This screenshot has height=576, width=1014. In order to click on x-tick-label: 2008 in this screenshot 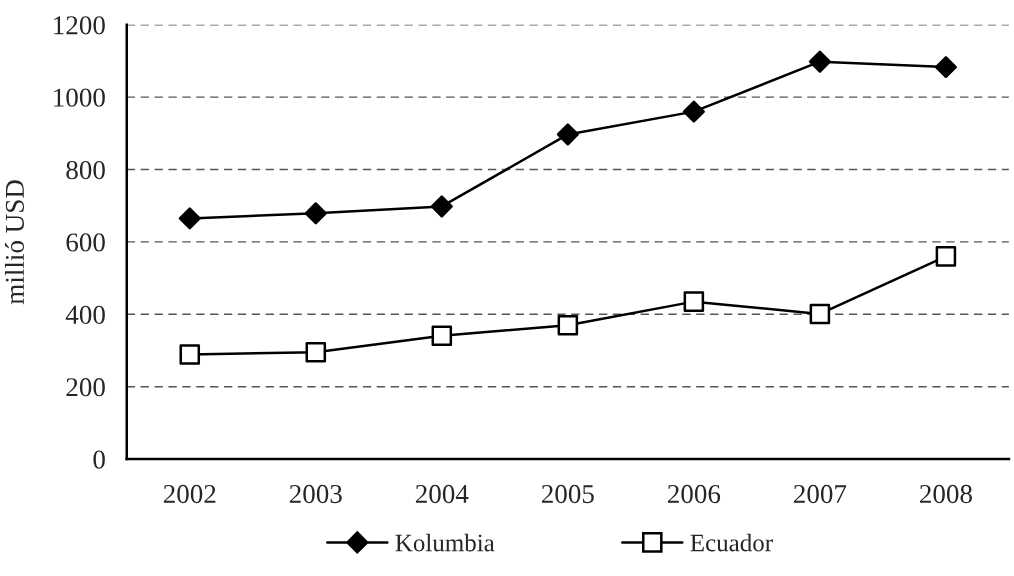, I will do `click(946, 494)`.